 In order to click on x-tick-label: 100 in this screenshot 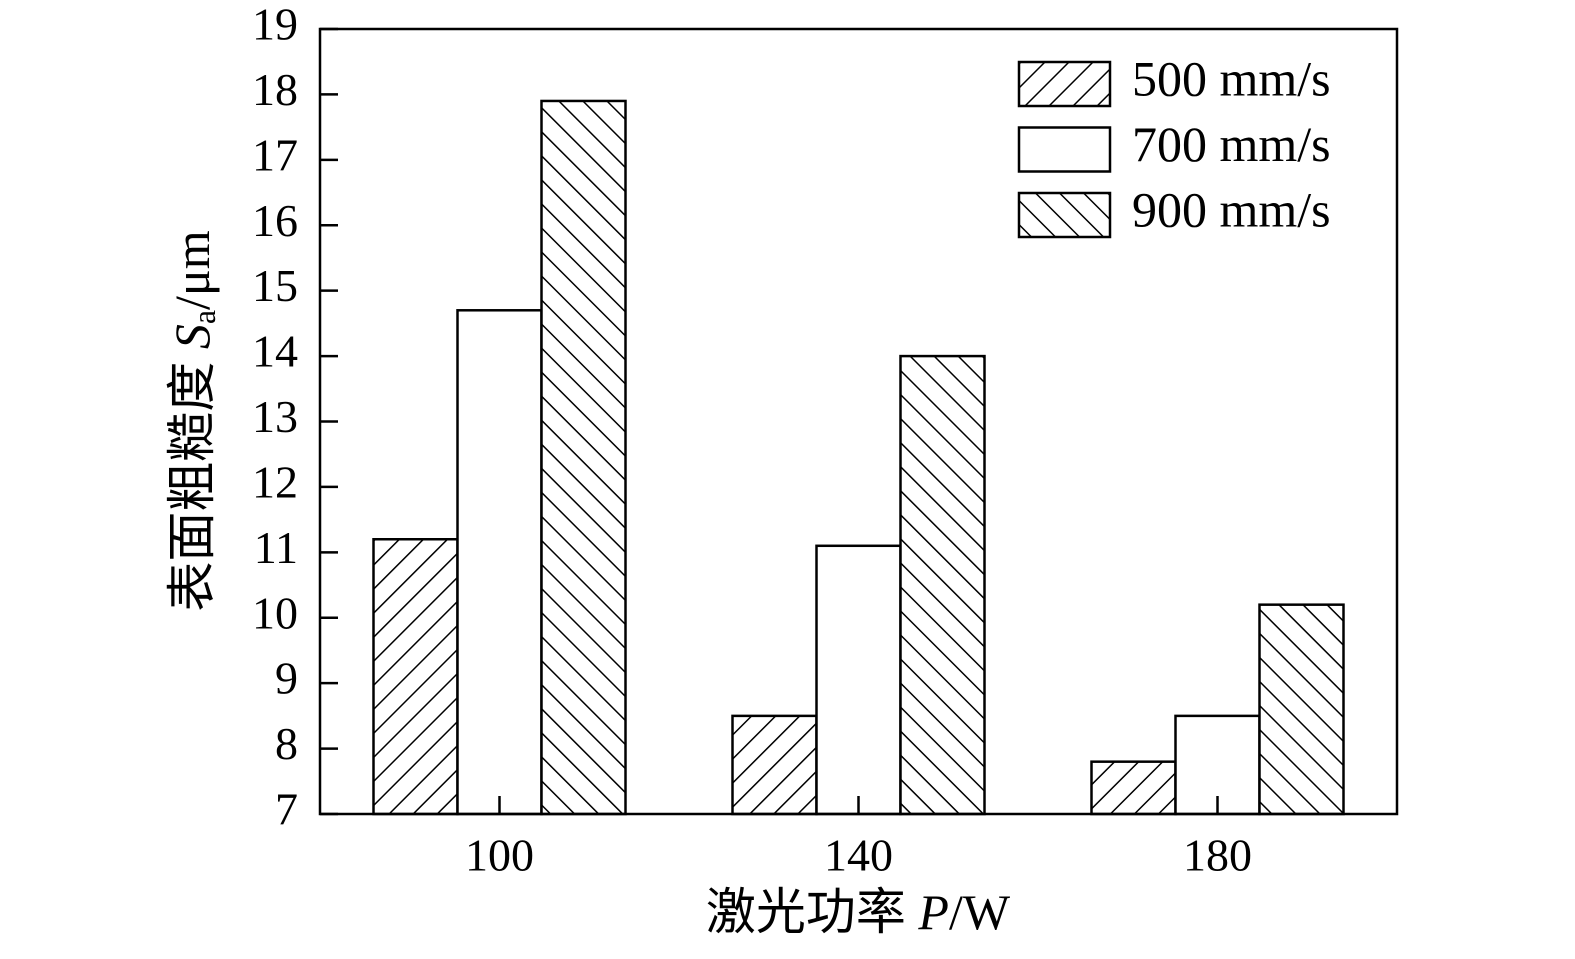, I will do `click(499, 855)`.